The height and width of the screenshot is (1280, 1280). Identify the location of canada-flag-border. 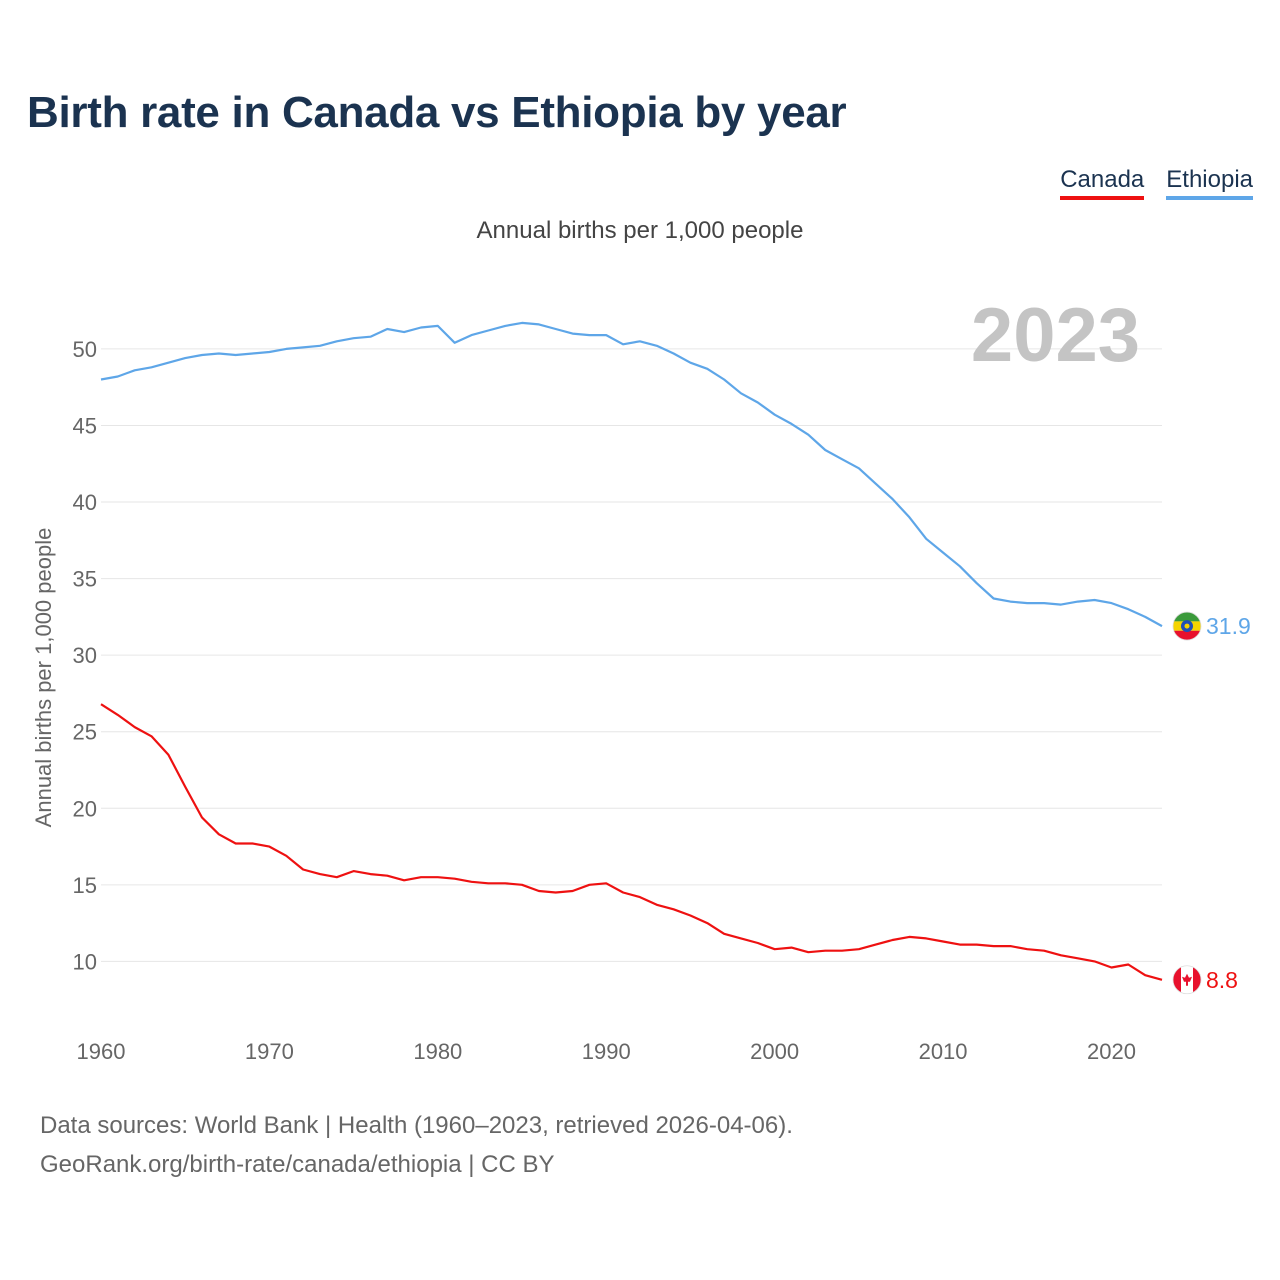
(1187, 980).